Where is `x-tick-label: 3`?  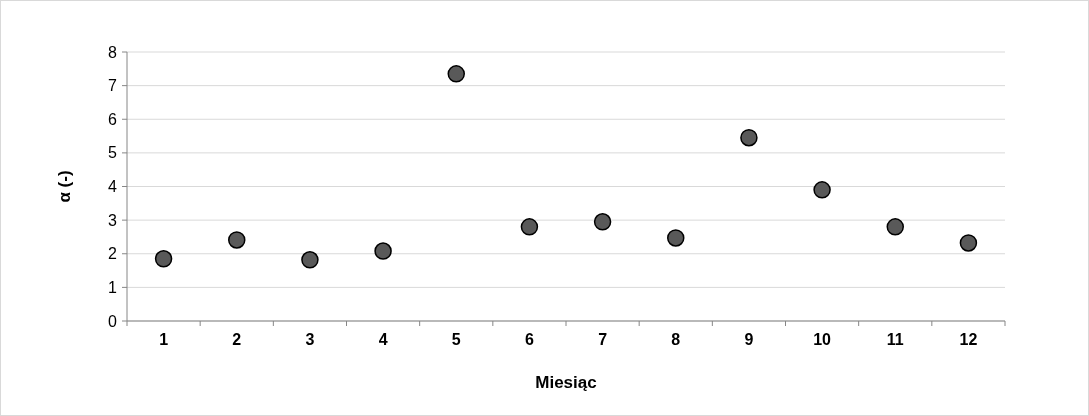
x-tick-label: 3 is located at coordinates (310, 339).